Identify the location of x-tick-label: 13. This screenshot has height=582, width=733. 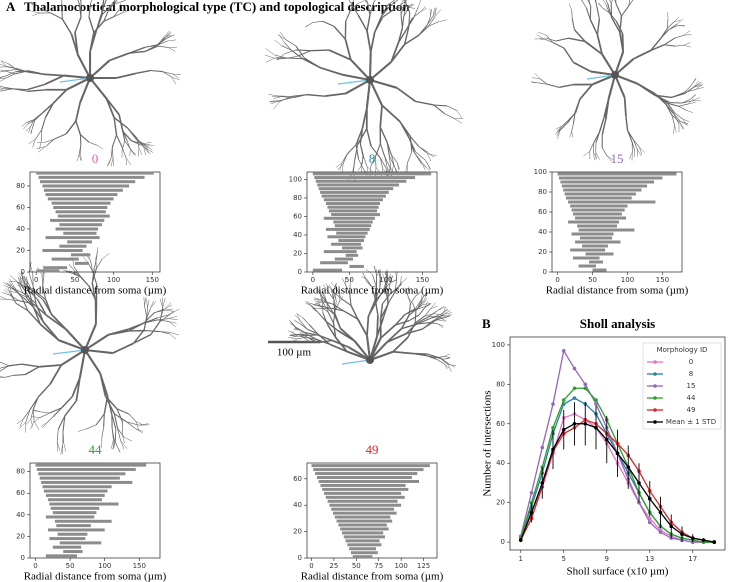
(649, 559).